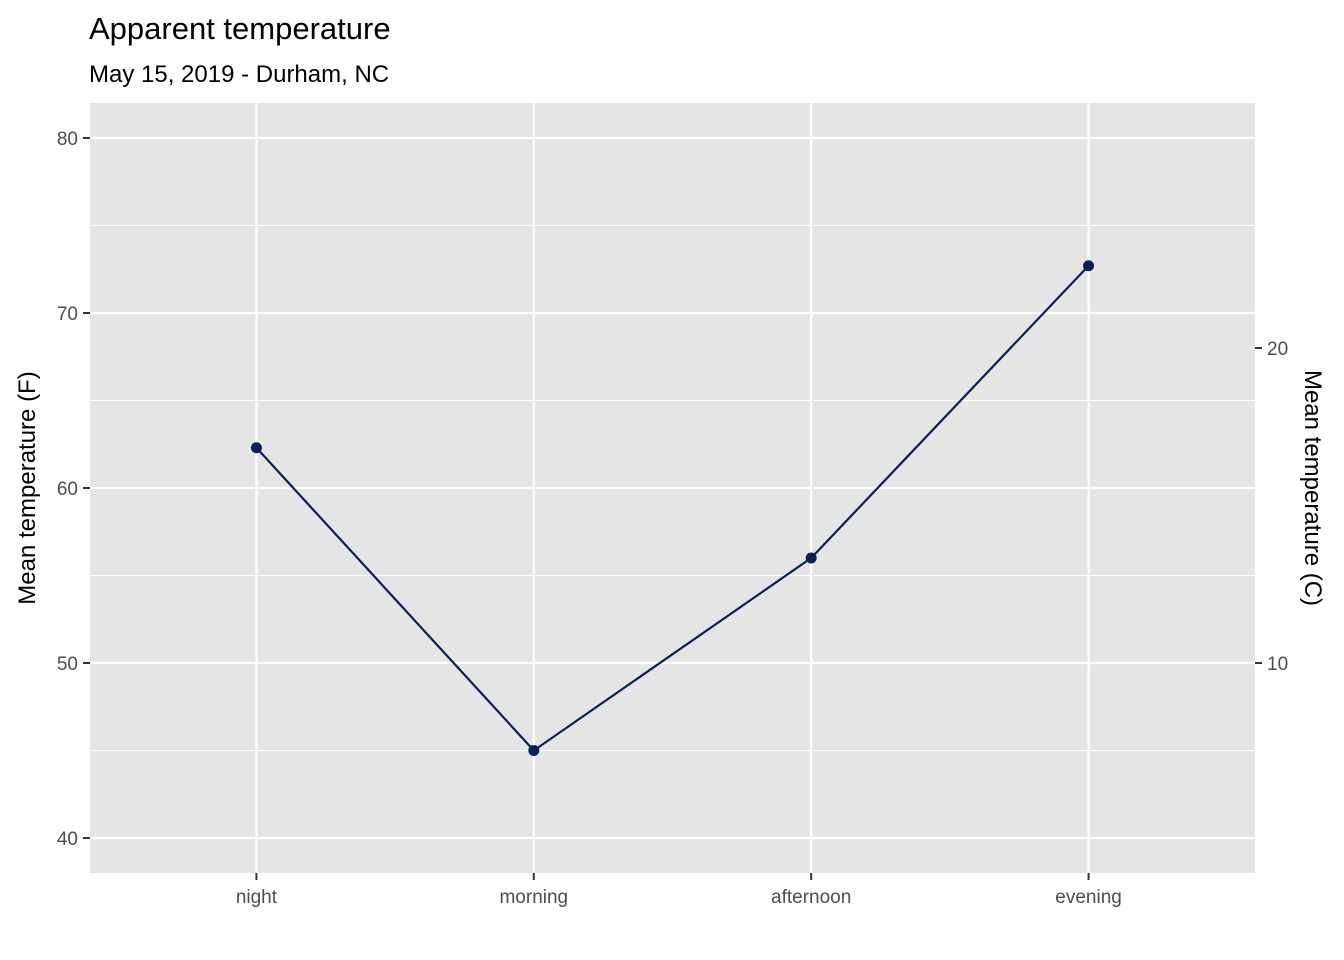 This screenshot has height=960, width=1344. What do you see at coordinates (533, 897) in the screenshot?
I see `x-tick-label: morning` at bounding box center [533, 897].